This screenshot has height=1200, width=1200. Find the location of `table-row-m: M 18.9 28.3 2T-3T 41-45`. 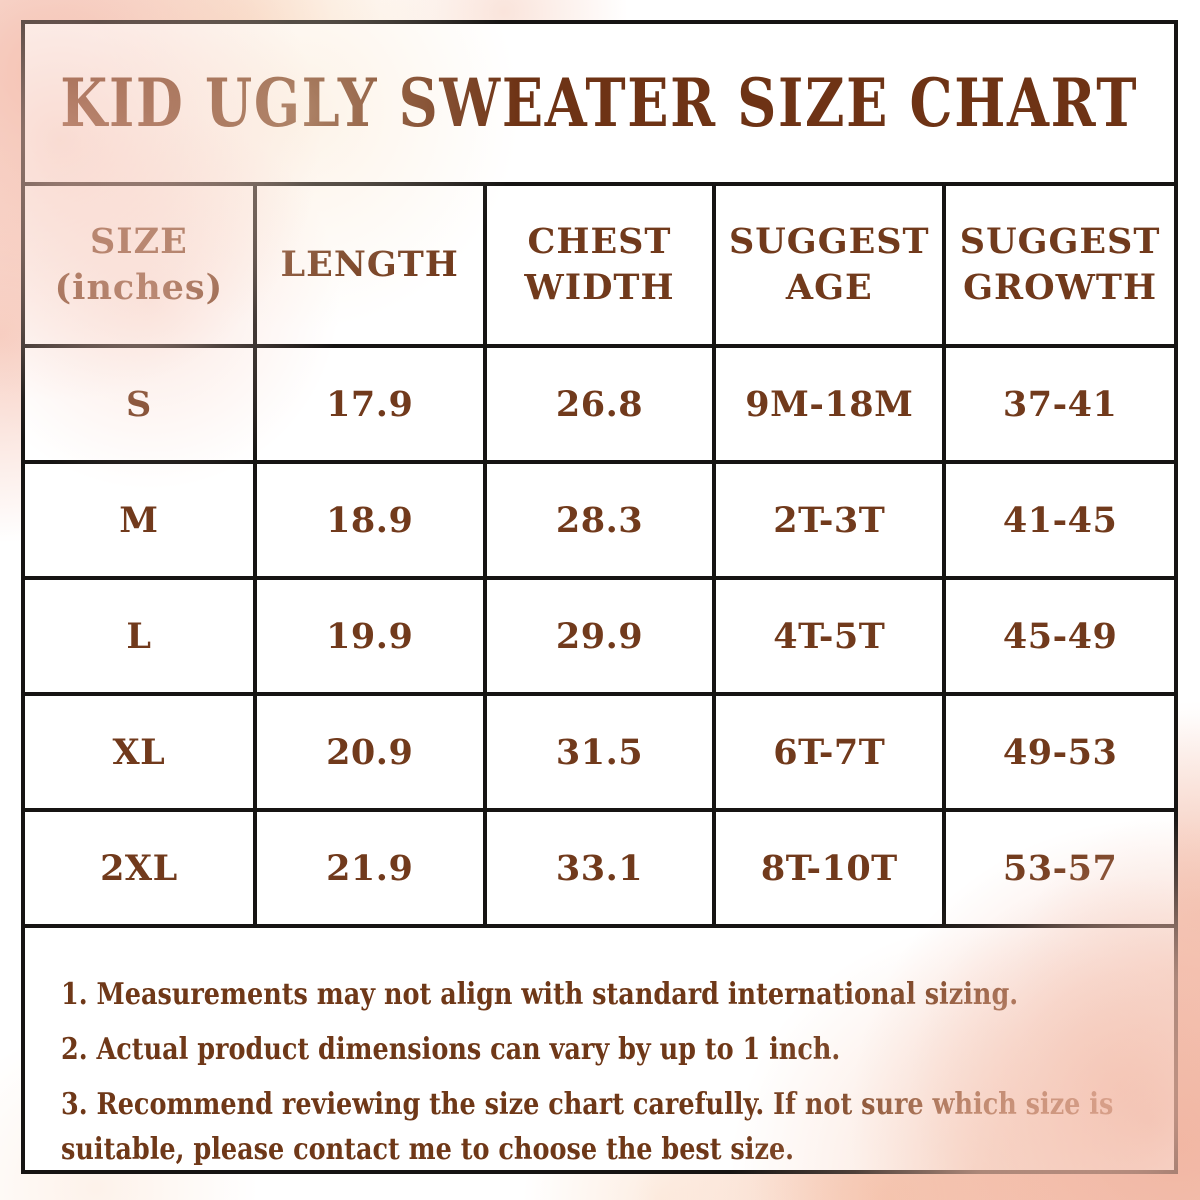

table-row-m: M 18.9 28.3 2T-3T 41-45 is located at coordinates (599, 520).